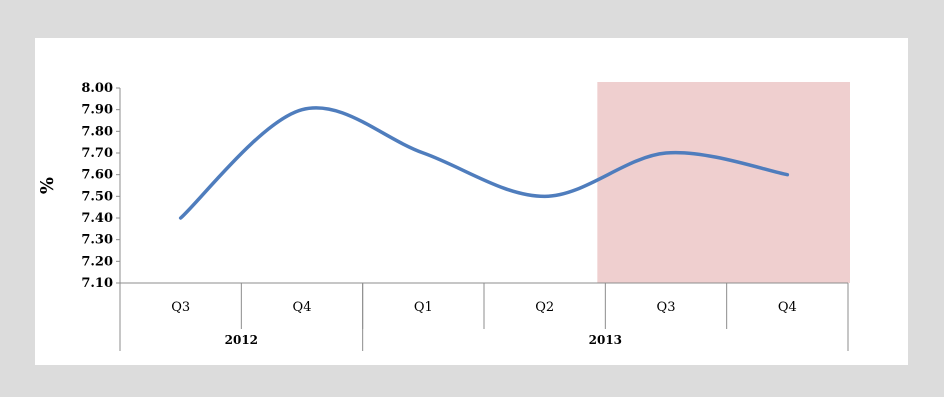 The width and height of the screenshot is (944, 397). What do you see at coordinates (97, 153) in the screenshot?
I see `y-tick-label: 7.70` at bounding box center [97, 153].